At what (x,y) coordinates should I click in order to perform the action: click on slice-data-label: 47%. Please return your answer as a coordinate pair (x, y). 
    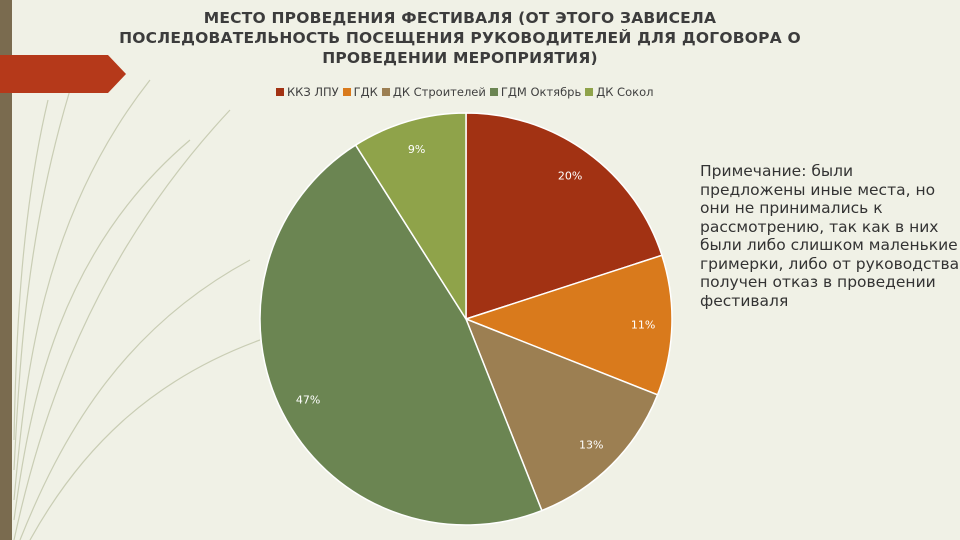
    Looking at the image, I should click on (308, 399).